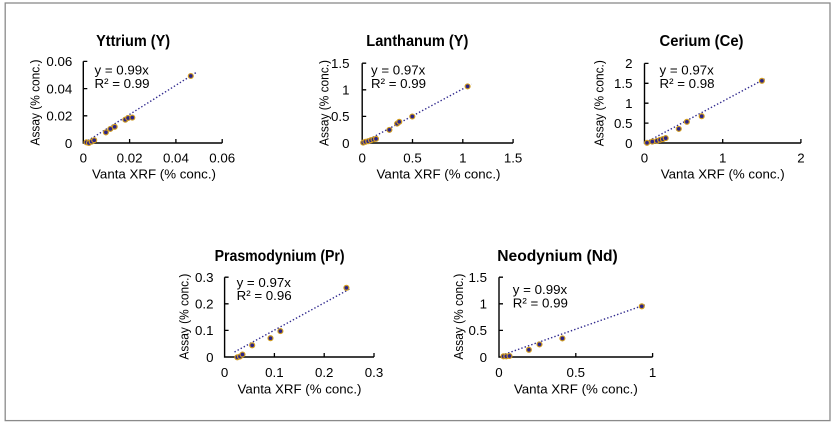 The width and height of the screenshot is (835, 425). I want to click on svg-text: R² = 0.96, so click(264, 295).